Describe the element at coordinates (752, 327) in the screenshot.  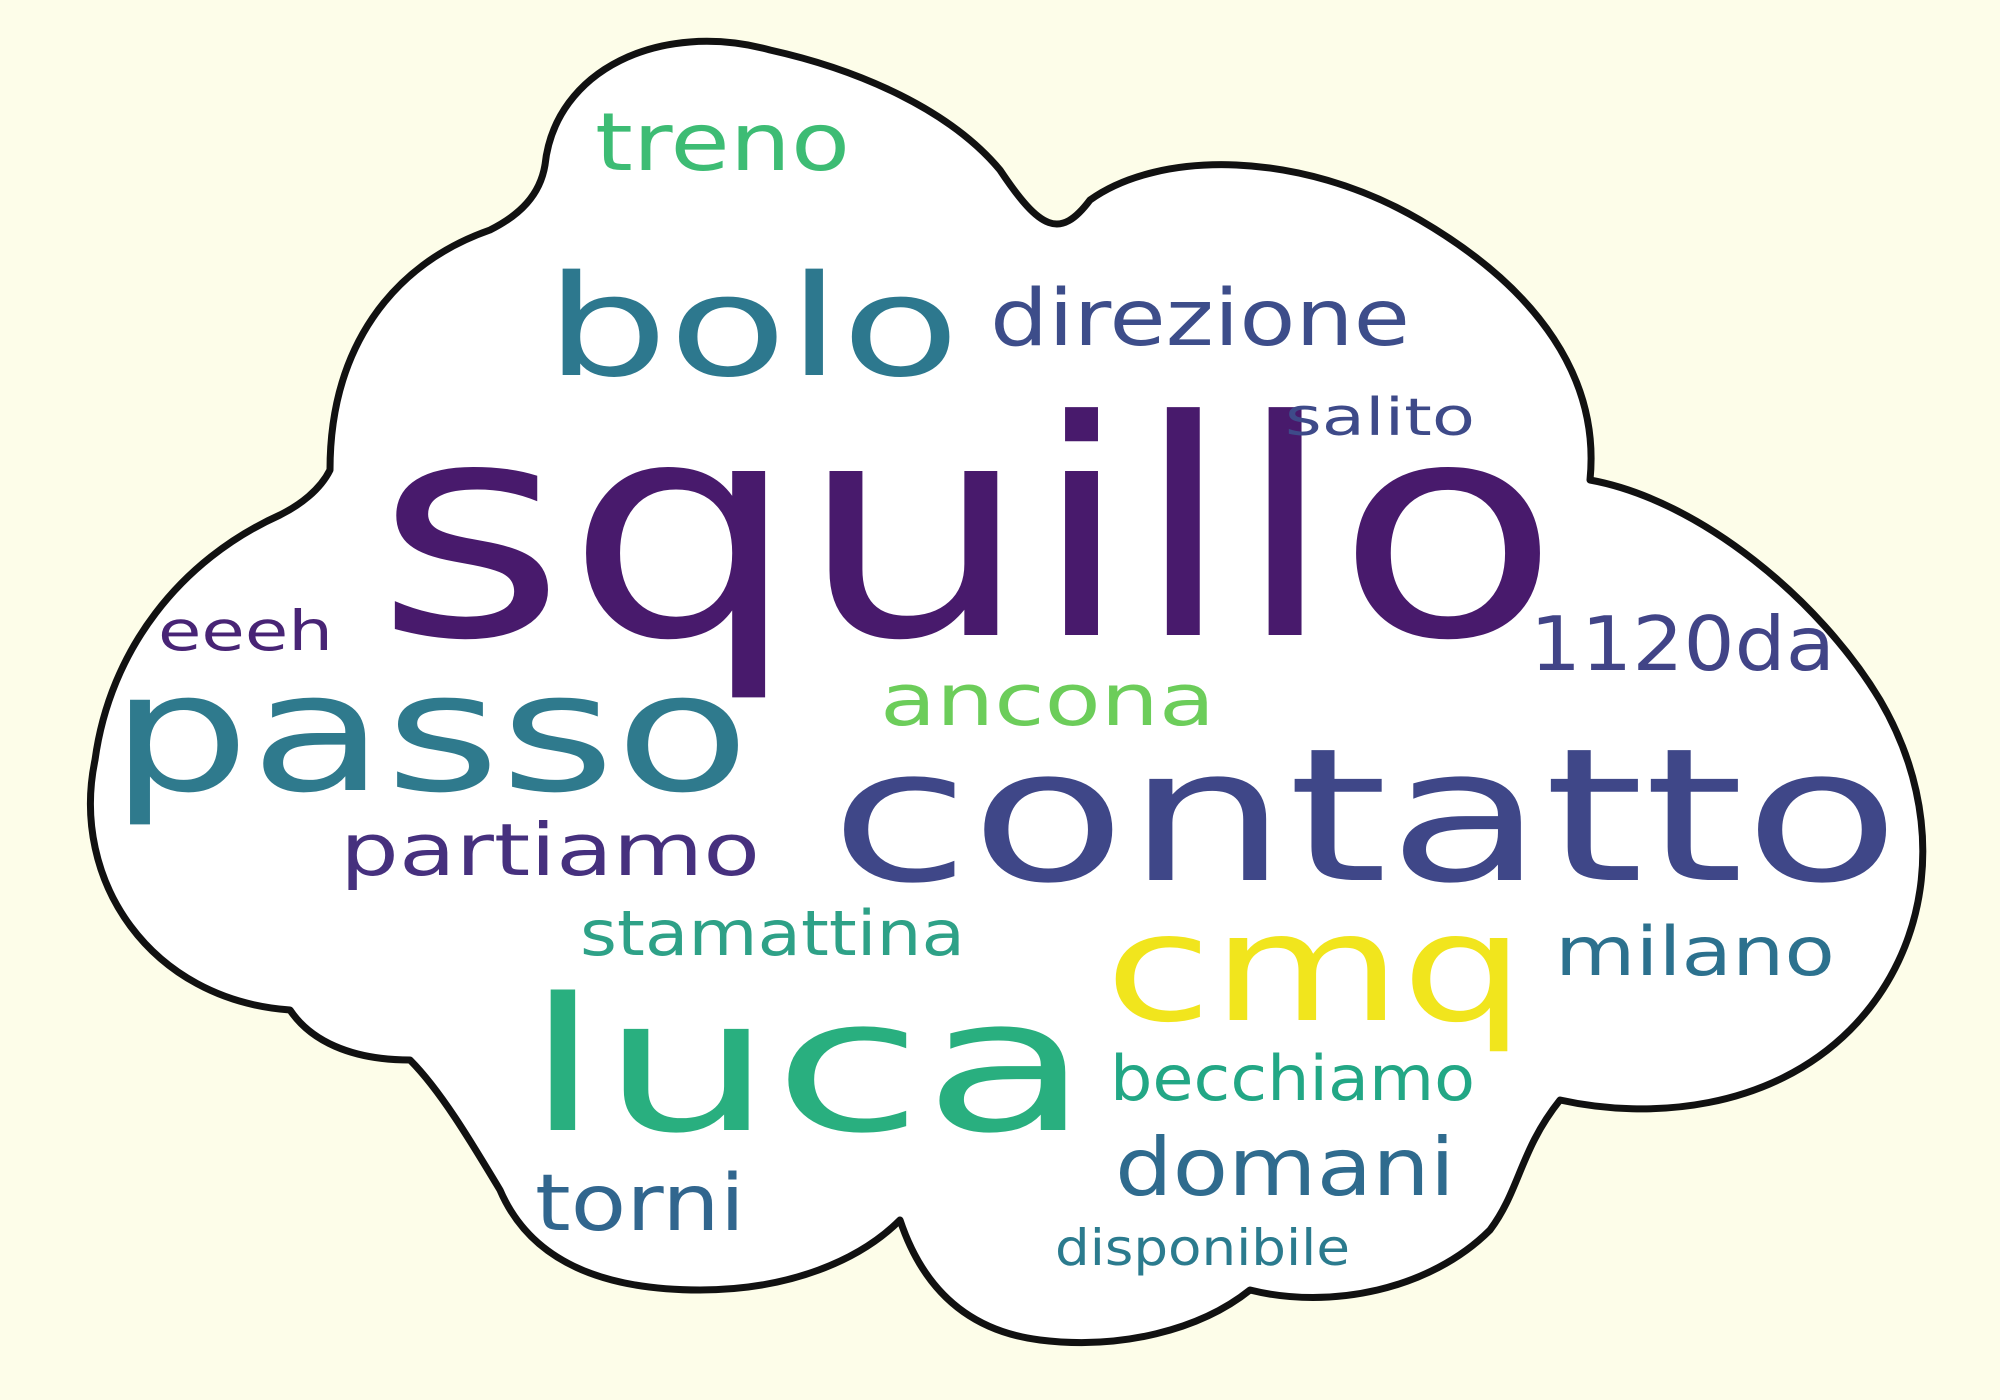
I see `word-bolo: bolo` at that location.